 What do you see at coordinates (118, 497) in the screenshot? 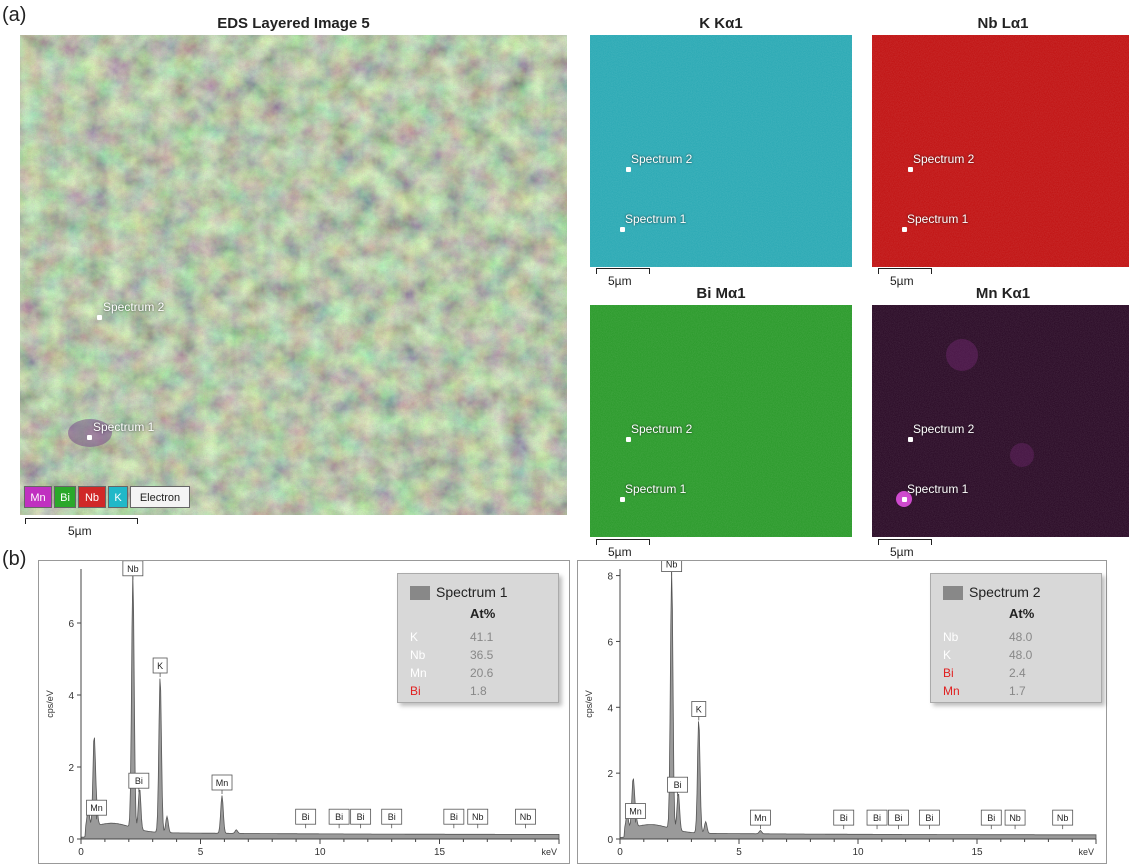
I see `legend-chip-k: K` at bounding box center [118, 497].